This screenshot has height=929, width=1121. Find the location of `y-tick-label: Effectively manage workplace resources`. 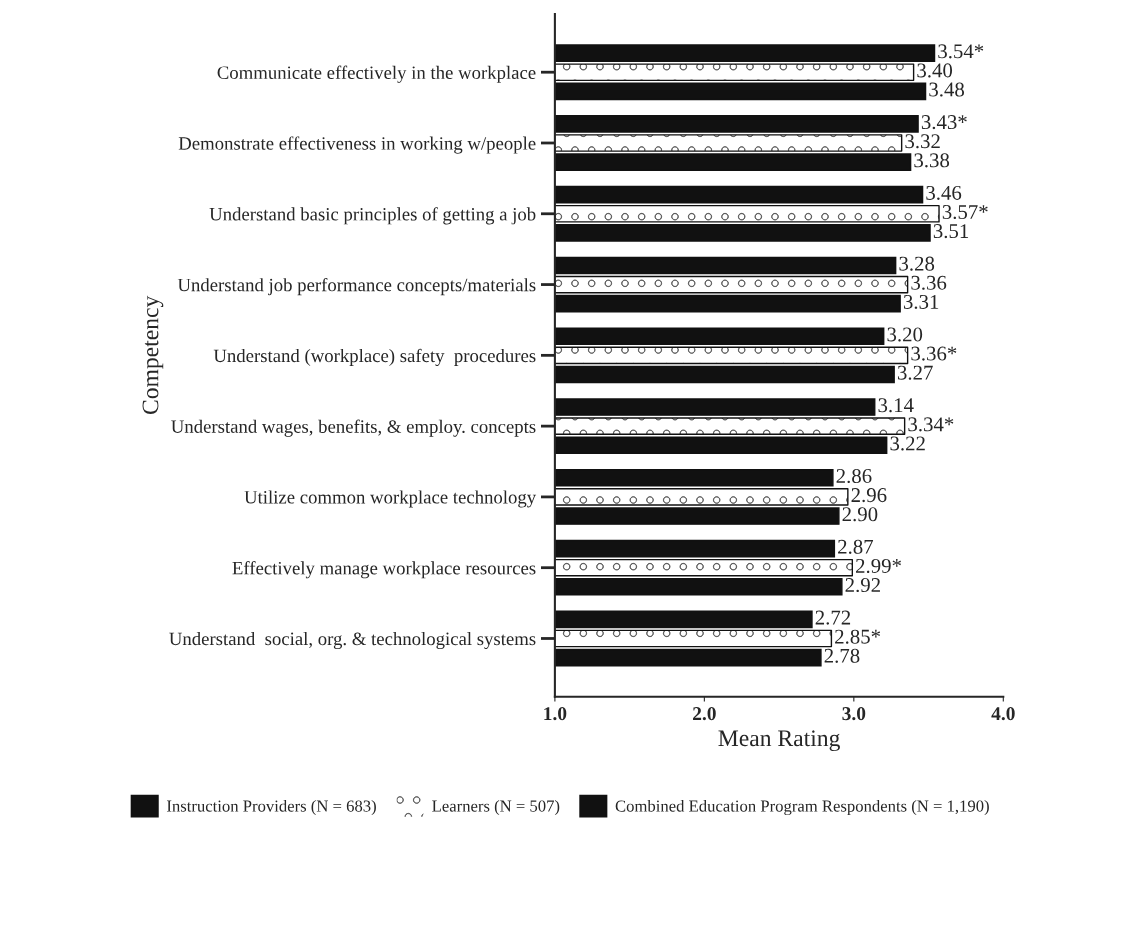

y-tick-label: Effectively manage workplace resources is located at coordinates (384, 570).